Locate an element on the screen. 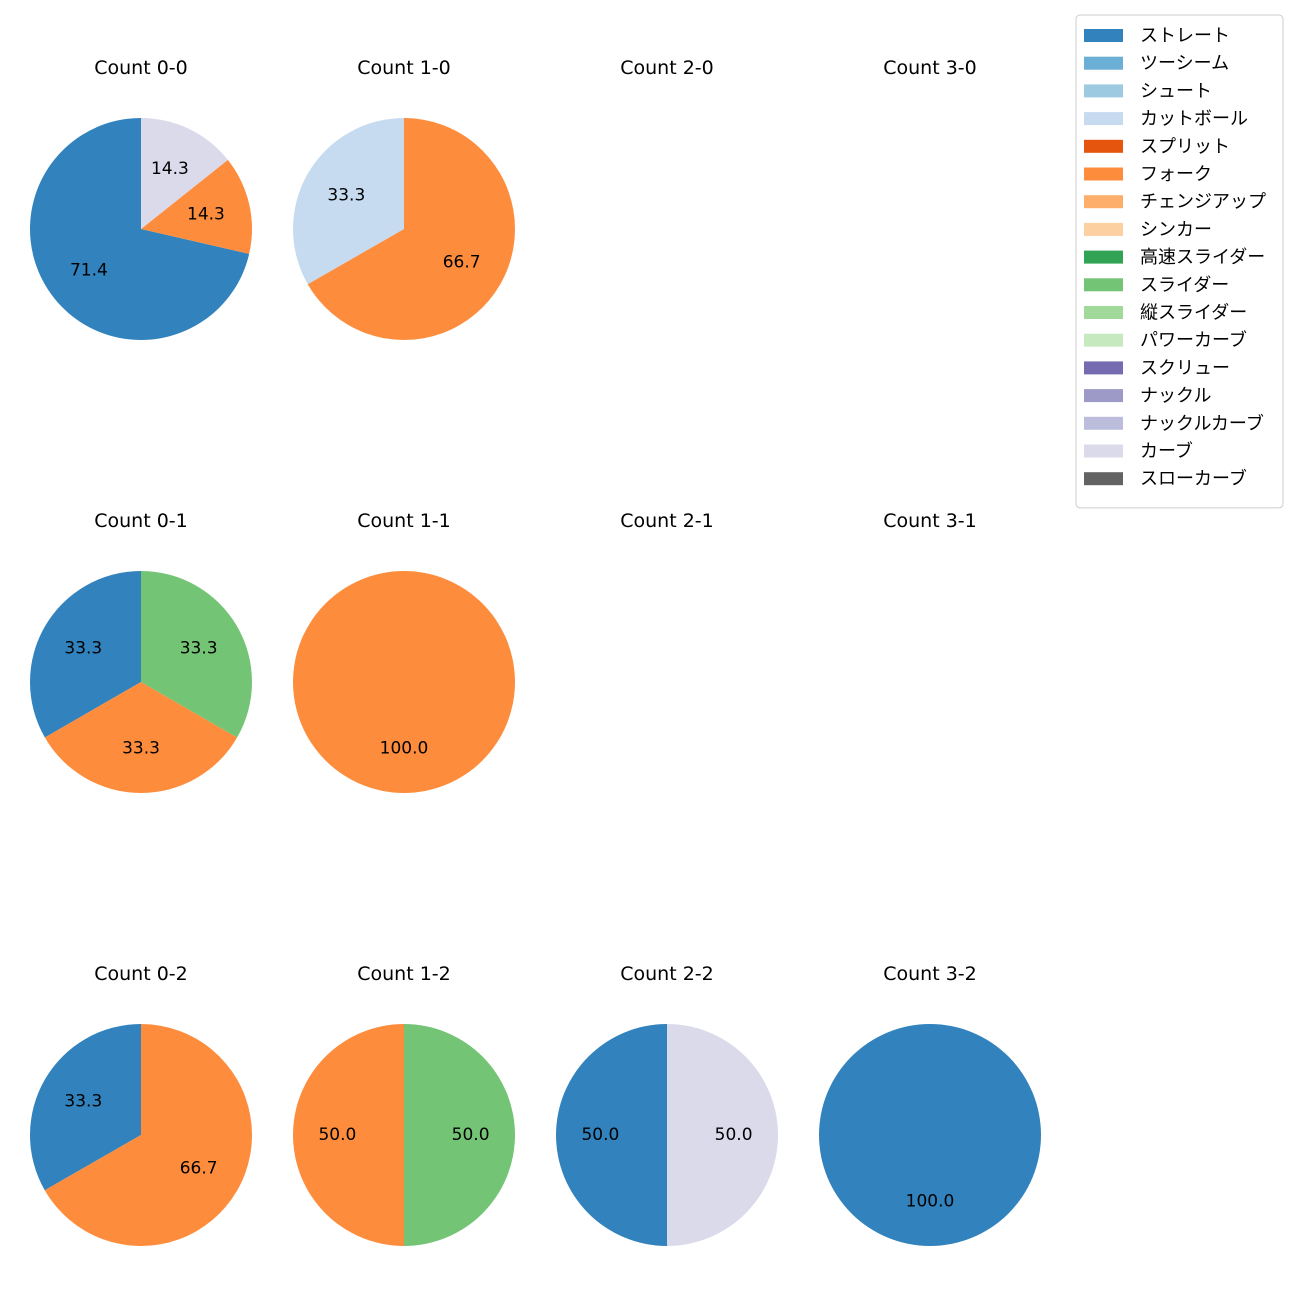 This screenshot has height=1300, width=1300. legend-label: シュート is located at coordinates (1176, 91).